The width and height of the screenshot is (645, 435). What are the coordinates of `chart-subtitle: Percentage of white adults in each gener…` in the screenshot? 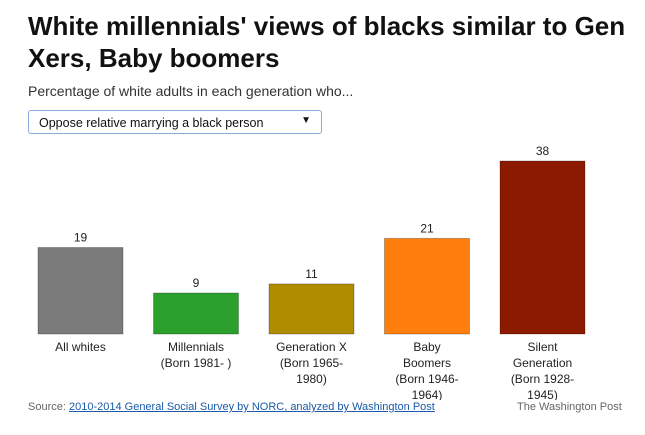 It's located at (191, 91).